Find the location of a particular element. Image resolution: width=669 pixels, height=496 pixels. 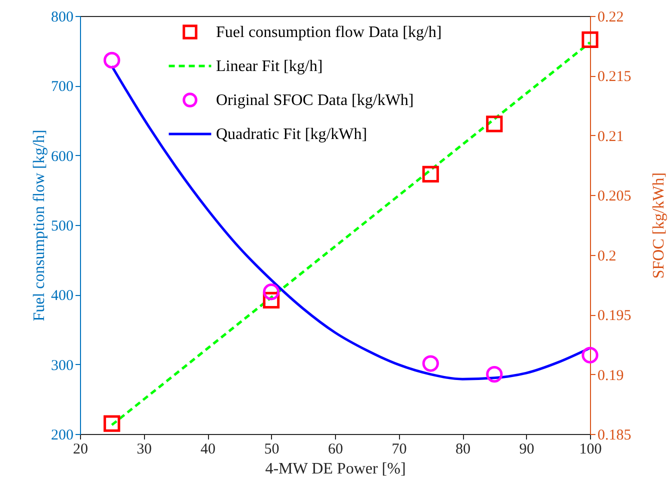

y-tick-label: 800 is located at coordinates (62, 18).